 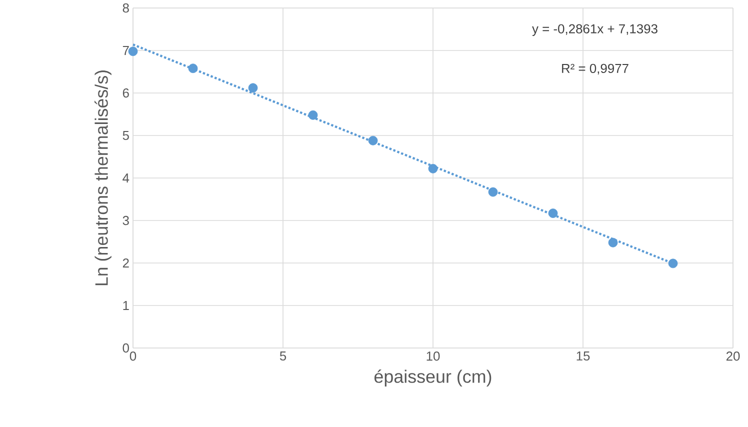 What do you see at coordinates (433, 378) in the screenshot?
I see `x-axis-title: épaisseur (cm)` at bounding box center [433, 378].